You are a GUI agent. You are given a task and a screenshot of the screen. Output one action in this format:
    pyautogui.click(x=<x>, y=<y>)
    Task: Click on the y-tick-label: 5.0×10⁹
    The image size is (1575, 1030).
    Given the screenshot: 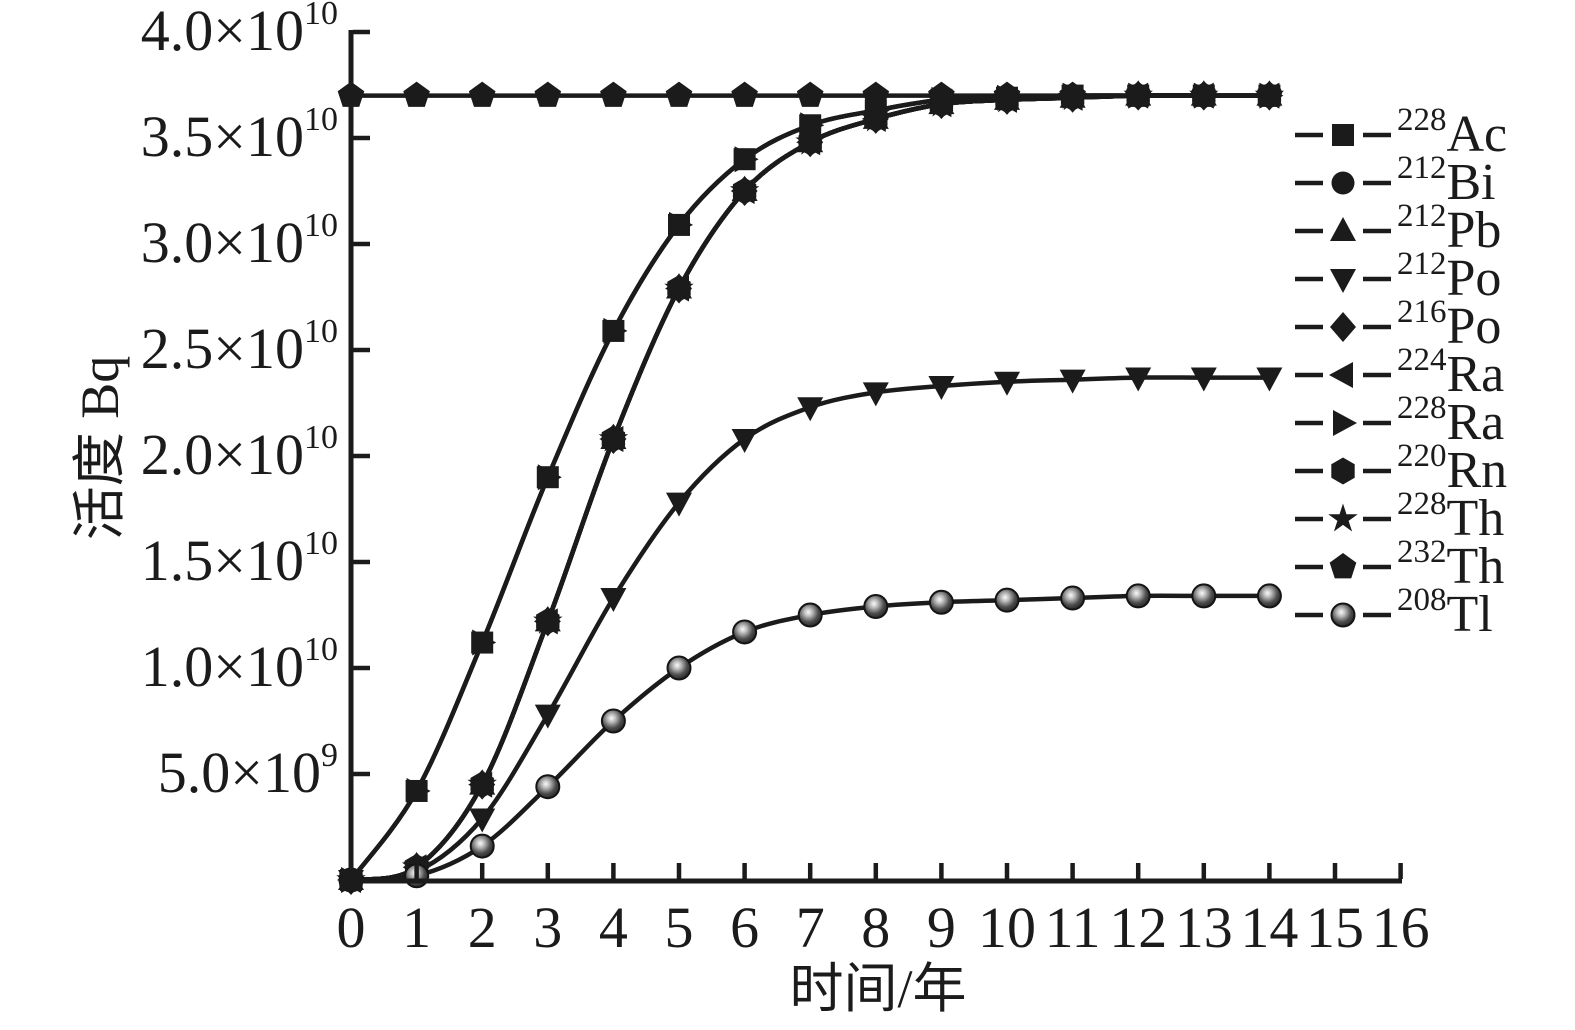 What is the action you would take?
    pyautogui.click(x=247, y=770)
    